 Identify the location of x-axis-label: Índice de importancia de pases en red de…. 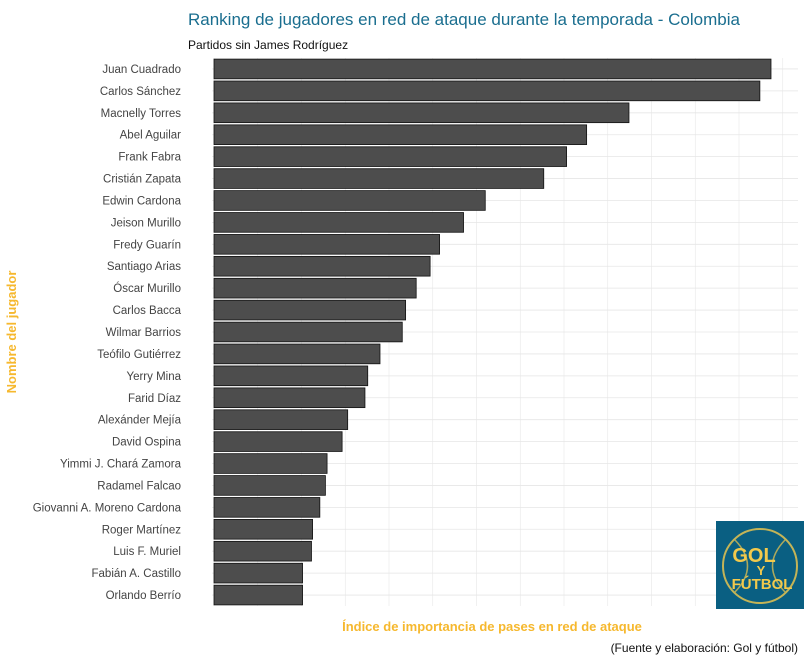
(492, 626).